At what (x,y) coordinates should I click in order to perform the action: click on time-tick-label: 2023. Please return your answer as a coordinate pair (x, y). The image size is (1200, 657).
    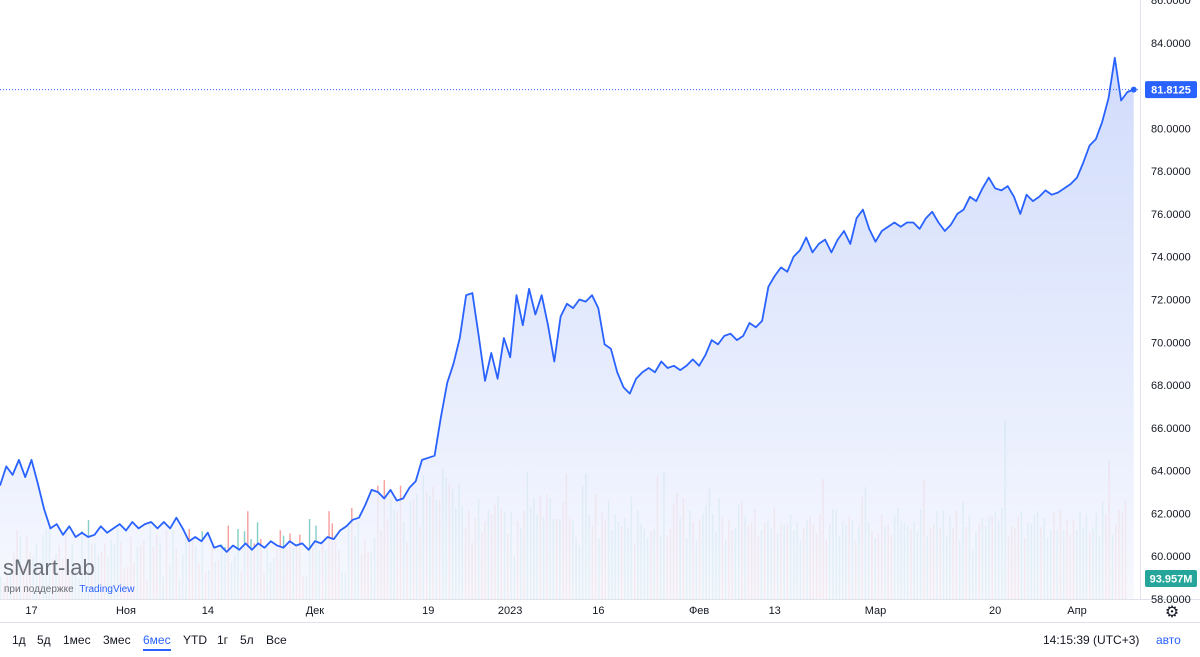
    Looking at the image, I should click on (510, 611).